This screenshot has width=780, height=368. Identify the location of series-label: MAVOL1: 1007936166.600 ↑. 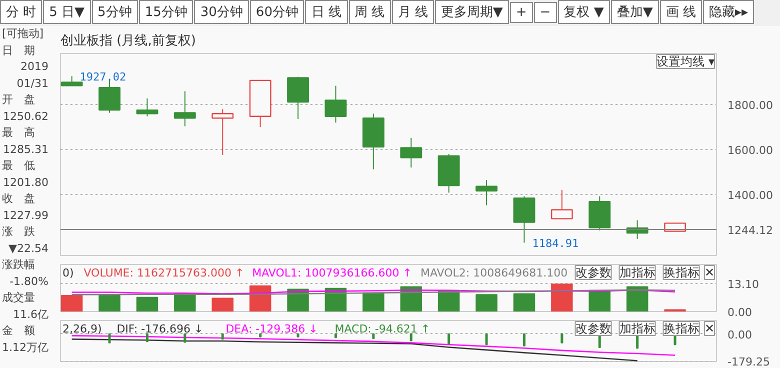
(332, 273).